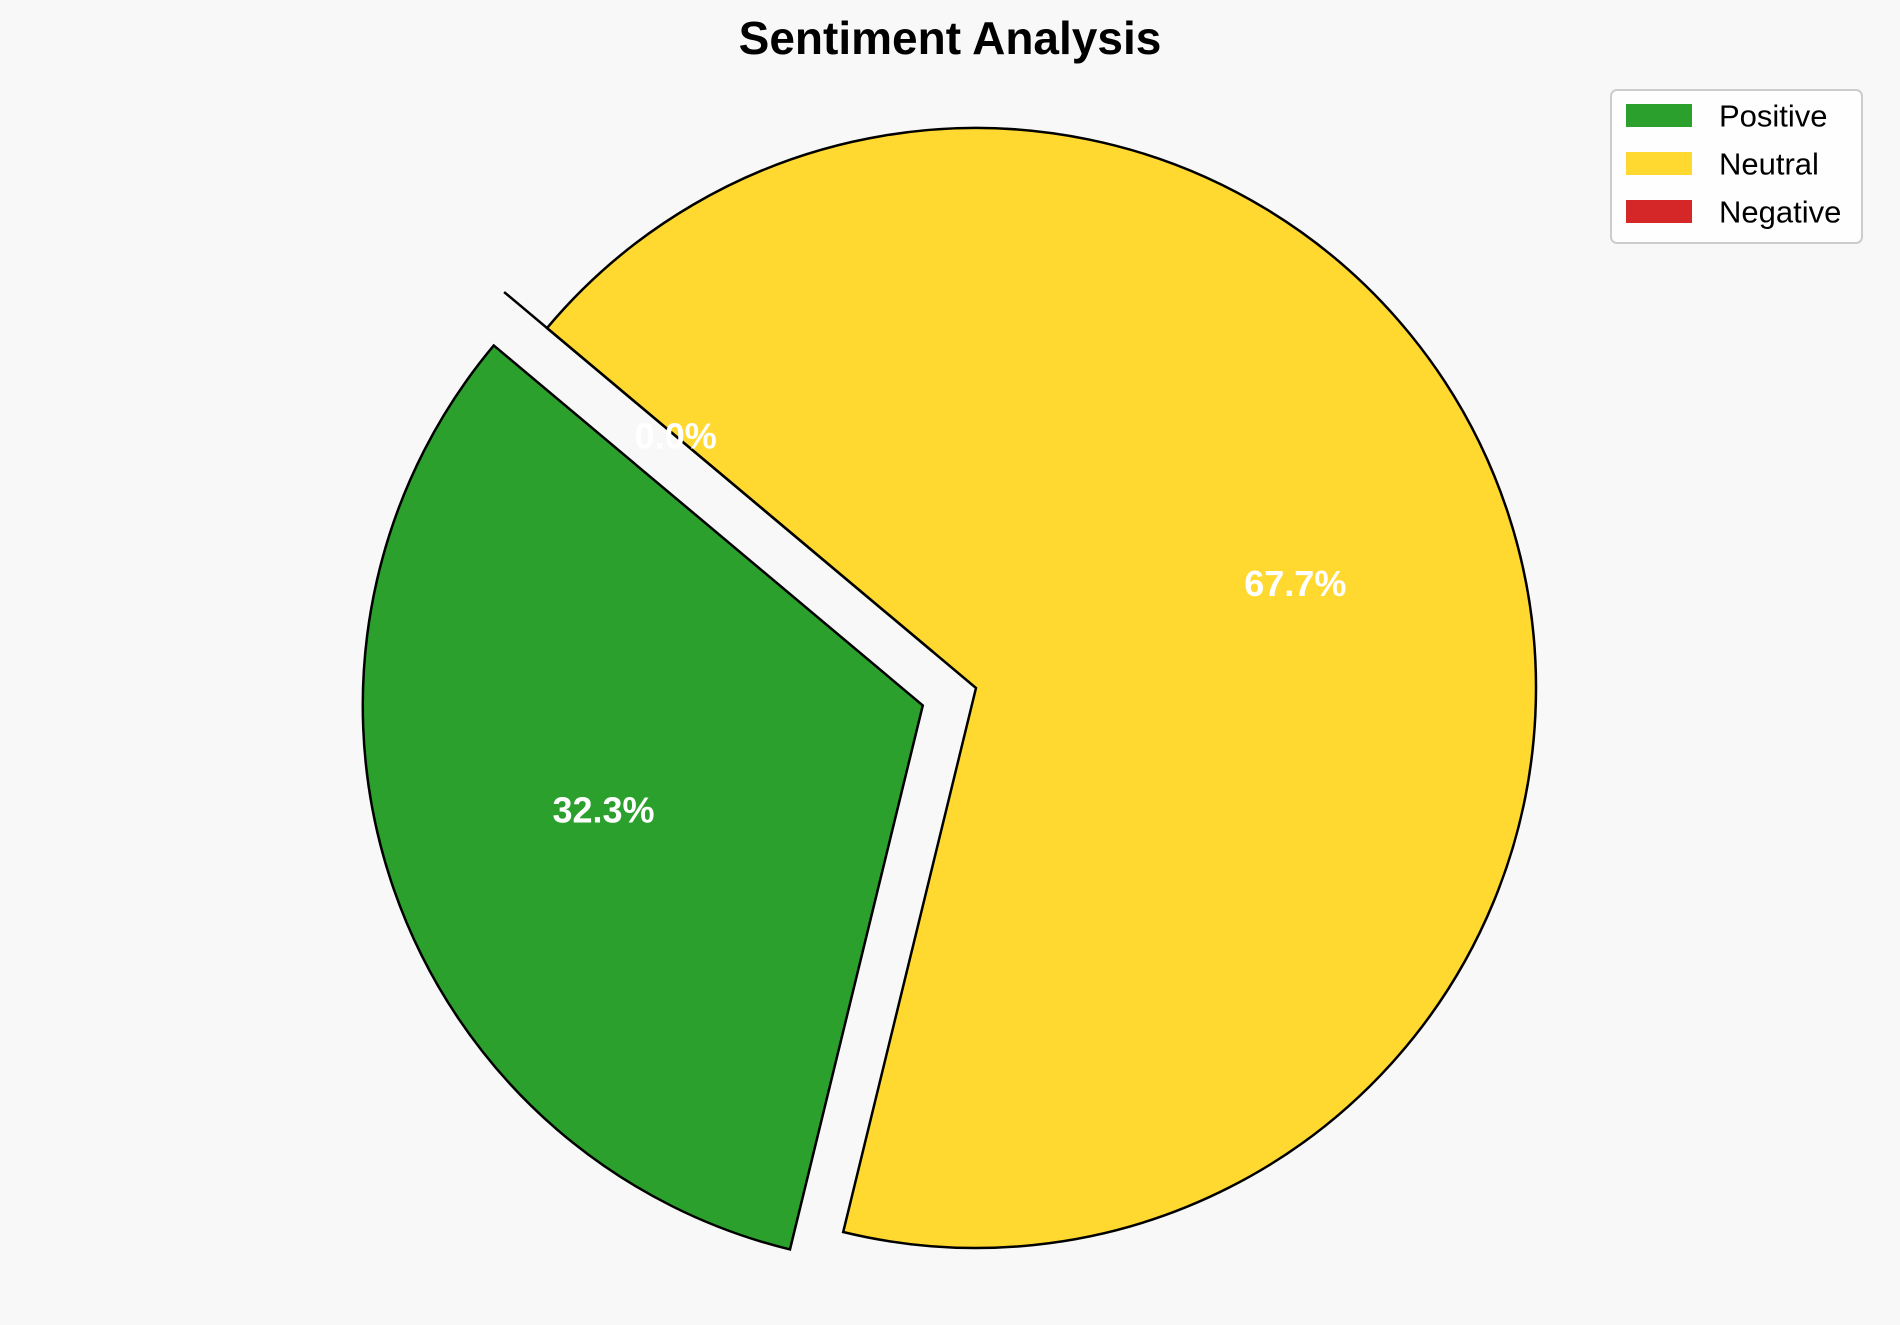 The height and width of the screenshot is (1325, 1900). What do you see at coordinates (1659, 115) in the screenshot?
I see `legend-swatch-positive` at bounding box center [1659, 115].